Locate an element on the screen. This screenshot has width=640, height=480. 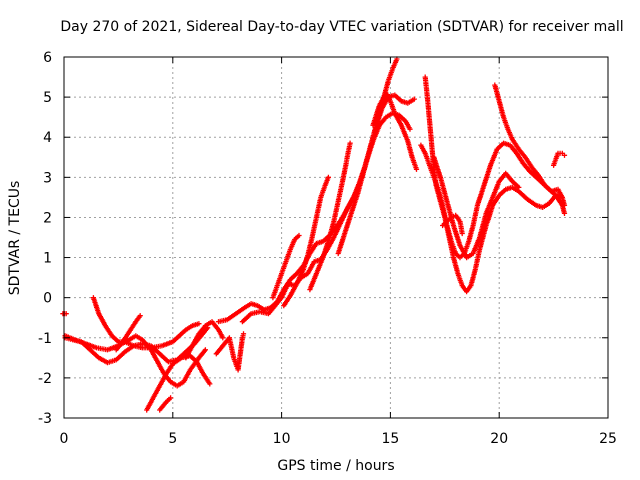
y-tick-label: -3 is located at coordinates (45, 419).